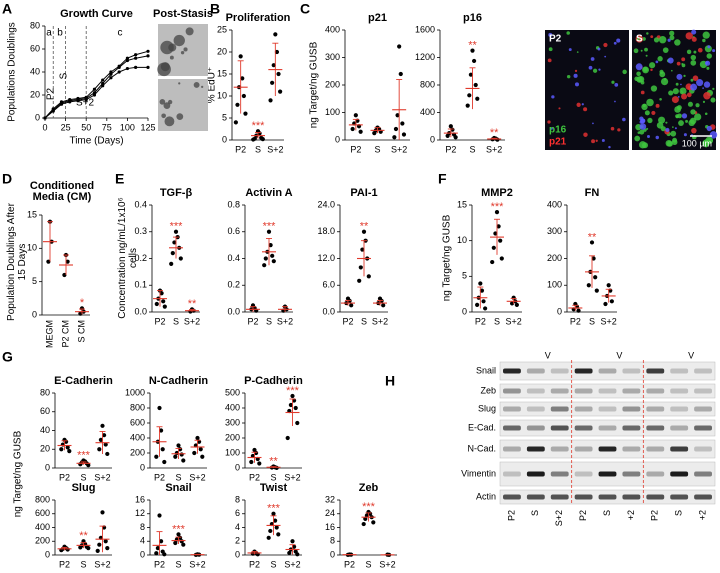  I want to click on blot-row-label: Zeb, so click(488, 390).